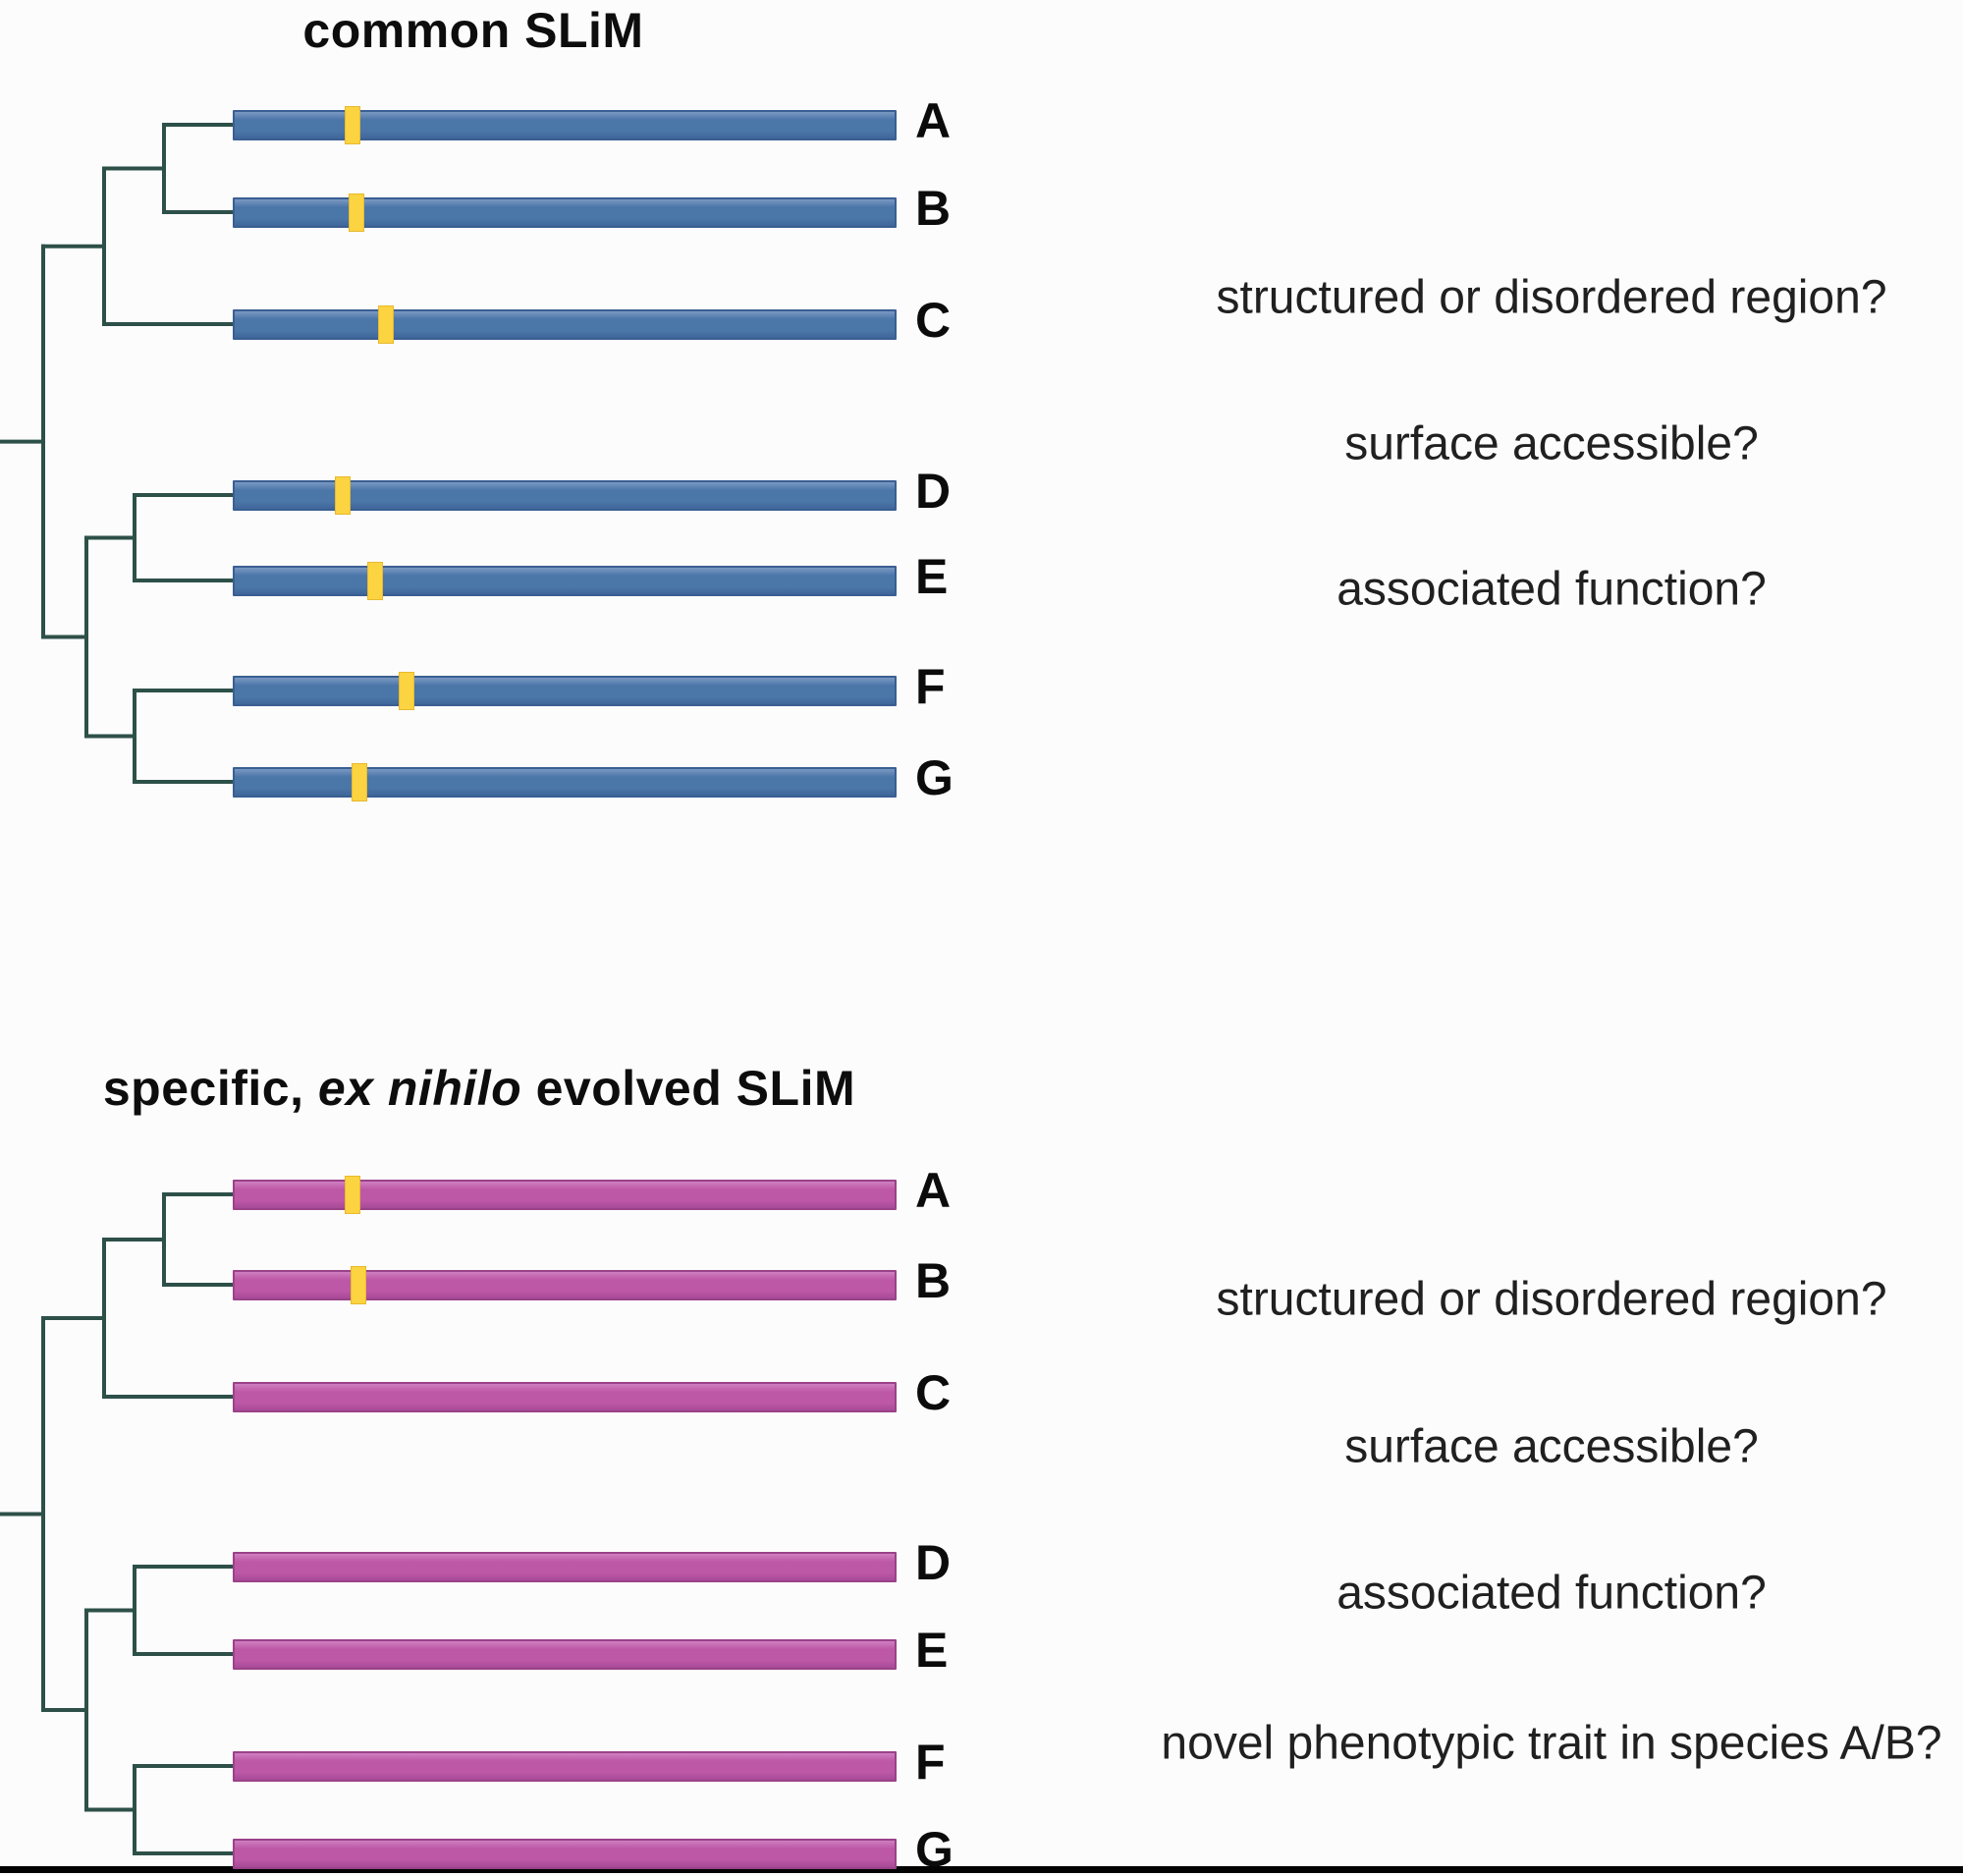  Describe the element at coordinates (932, 1651) in the screenshot. I see `leaf-label-specific-E: E` at that location.